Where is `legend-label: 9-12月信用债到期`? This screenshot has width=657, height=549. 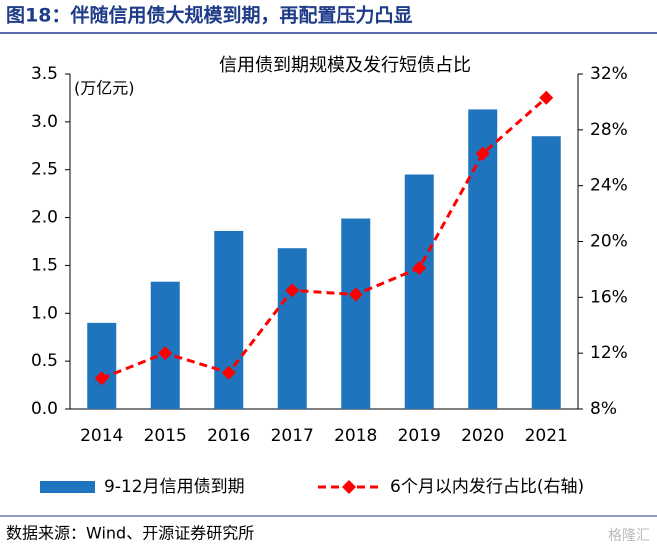 legend-label: 9-12月信用债到期 is located at coordinates (174, 487).